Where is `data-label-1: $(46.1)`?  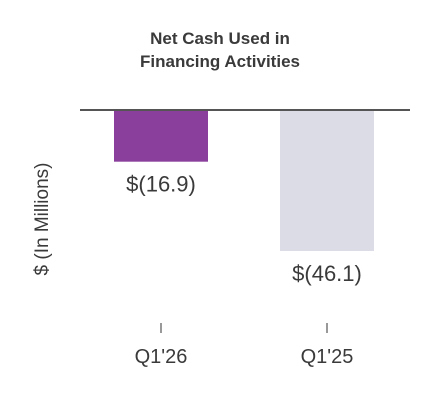 data-label-1: $(46.1) is located at coordinates (327, 273).